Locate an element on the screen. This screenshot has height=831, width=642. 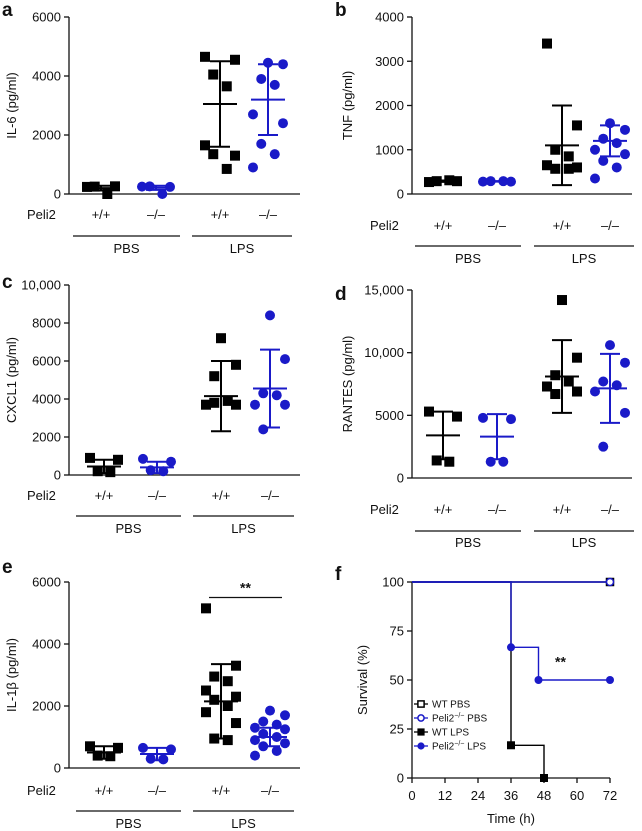
treatment-label: LPS is located at coordinates (584, 258).